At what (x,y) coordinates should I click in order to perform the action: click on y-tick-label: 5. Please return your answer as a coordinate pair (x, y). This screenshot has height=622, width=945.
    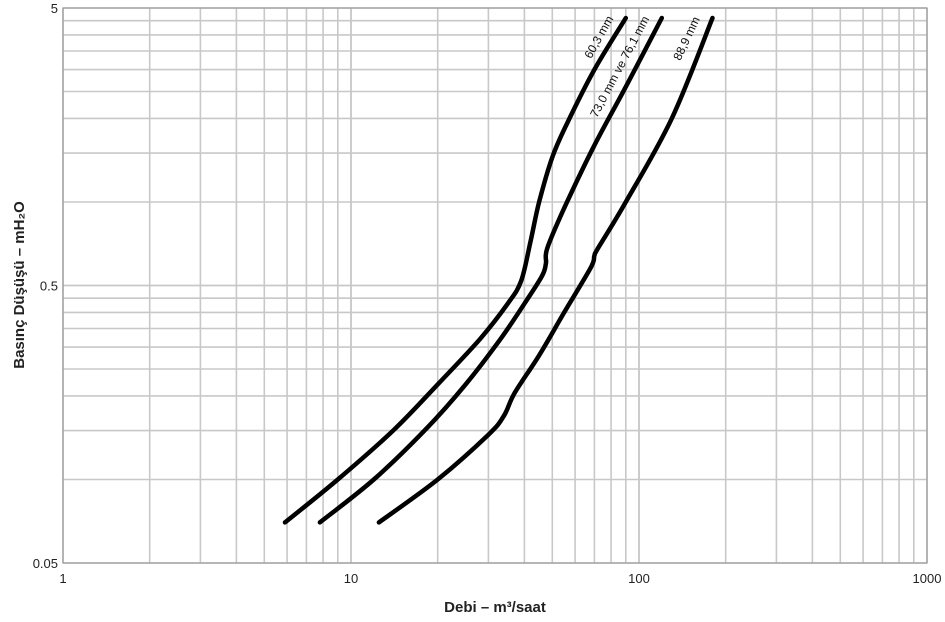
    Looking at the image, I should click on (54, 8).